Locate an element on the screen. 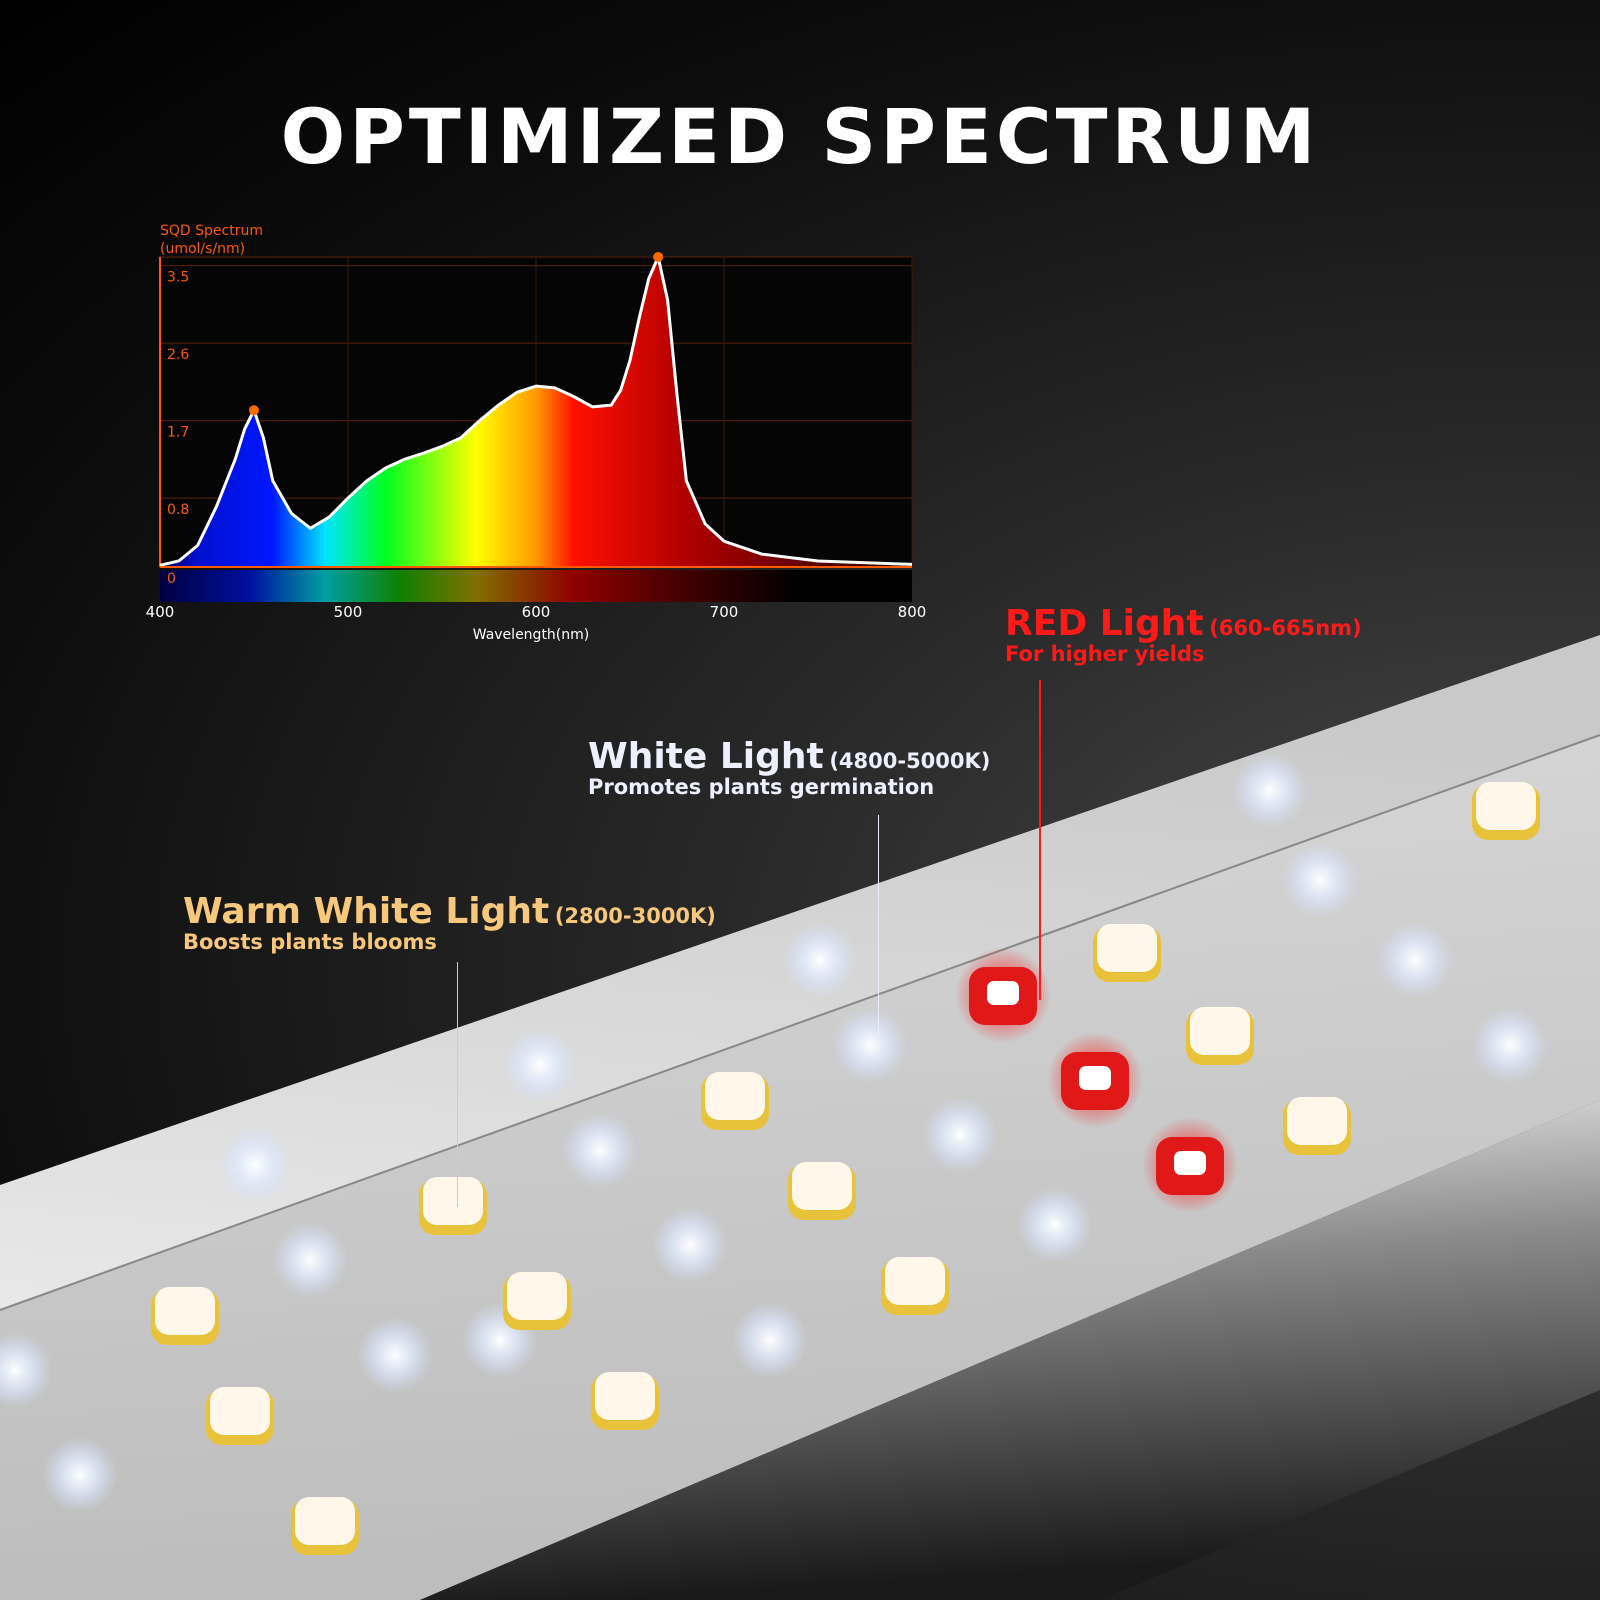 The image size is (1600, 1600). x-tick-label: 700 is located at coordinates (724, 612).